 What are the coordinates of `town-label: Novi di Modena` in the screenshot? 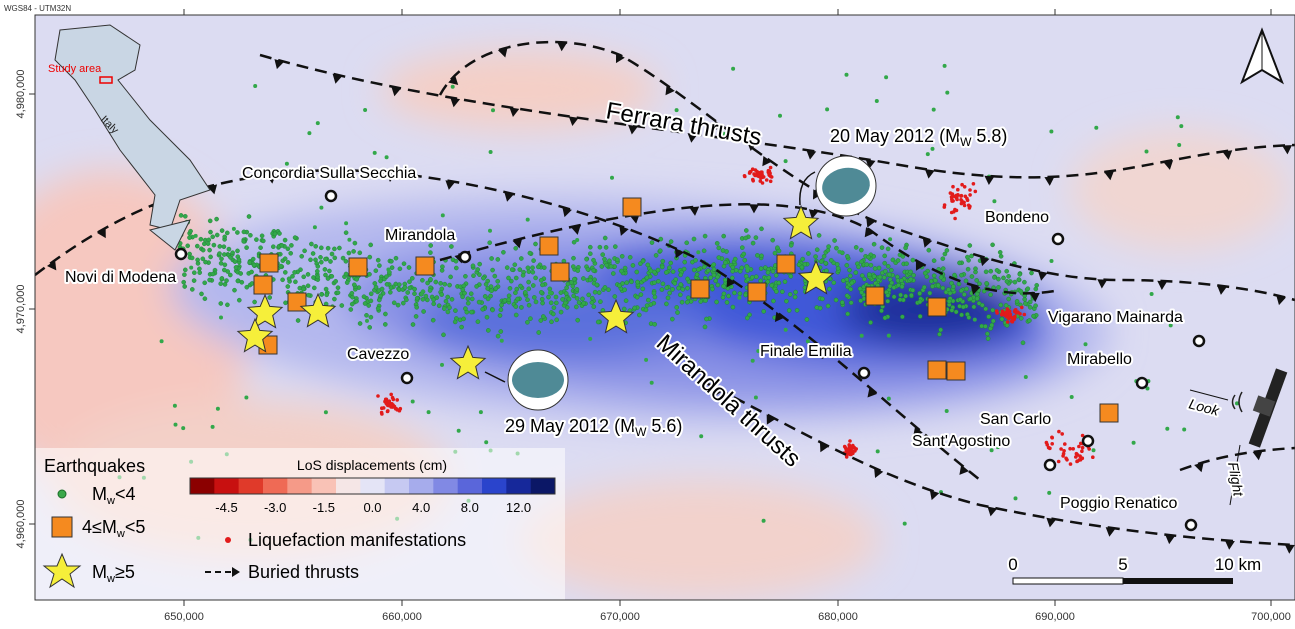 It's located at (120, 277).